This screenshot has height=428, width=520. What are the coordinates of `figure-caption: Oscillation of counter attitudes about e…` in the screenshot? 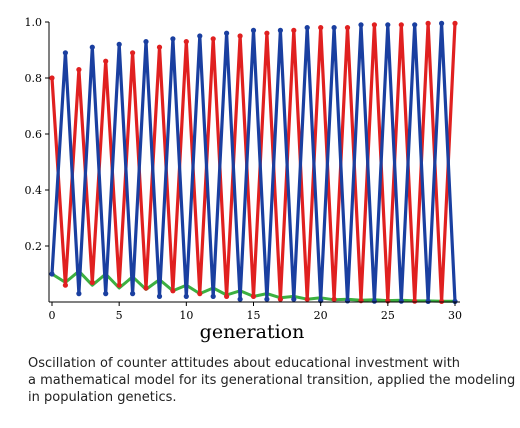 It's located at (272, 380).